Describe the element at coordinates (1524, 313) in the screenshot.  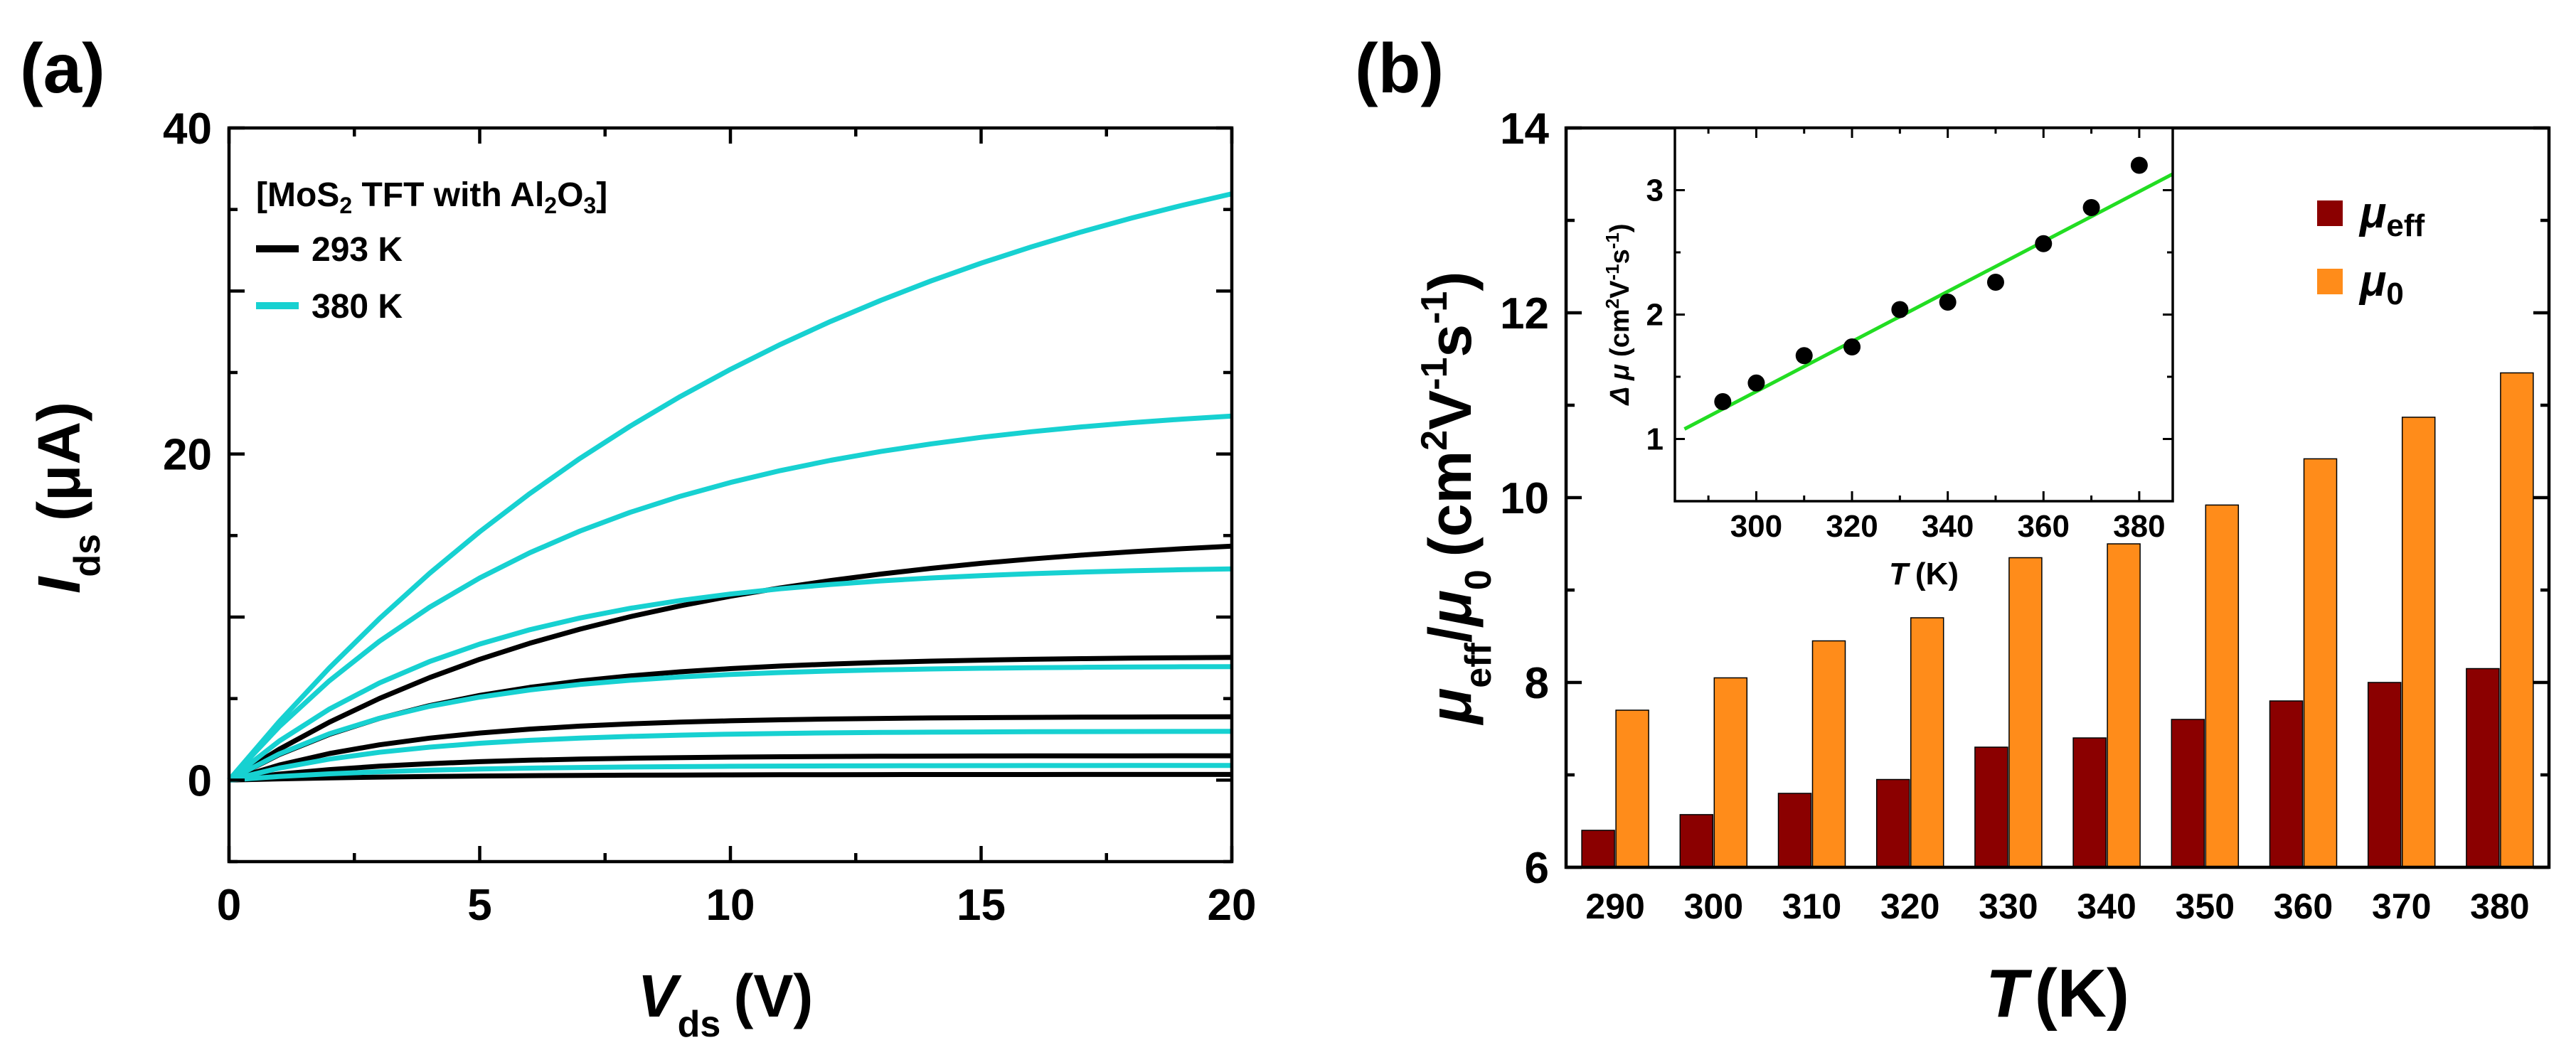
I see `y-tick-label: 12` at that location.